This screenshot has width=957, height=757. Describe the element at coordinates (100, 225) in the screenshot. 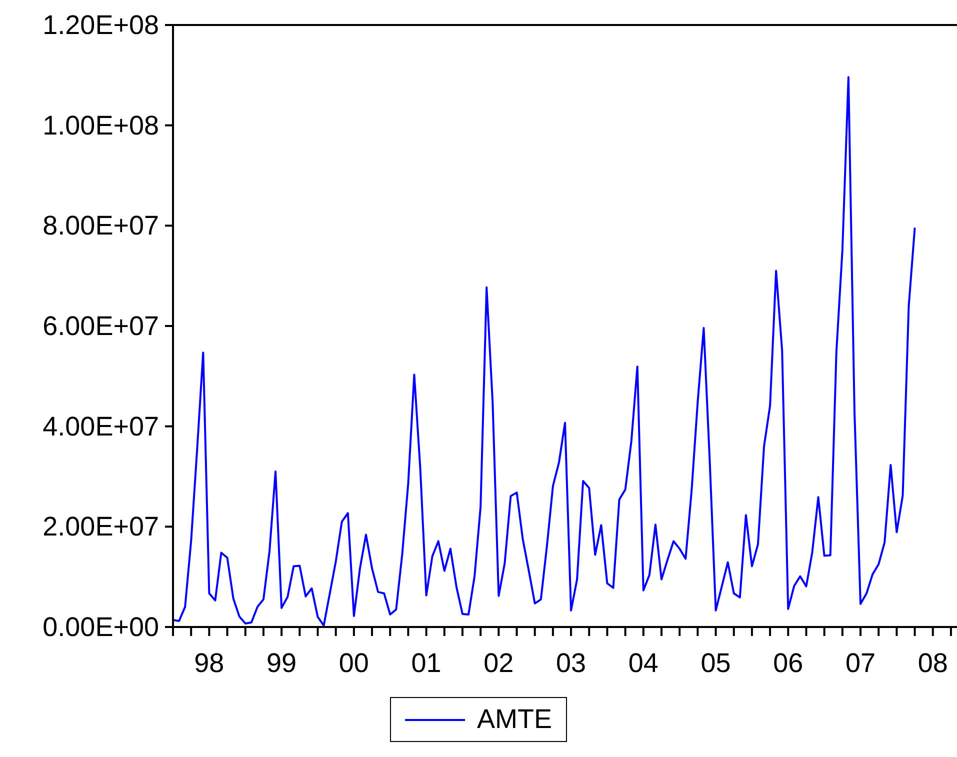

I see `y-tick-label: 8.00E+07` at that location.